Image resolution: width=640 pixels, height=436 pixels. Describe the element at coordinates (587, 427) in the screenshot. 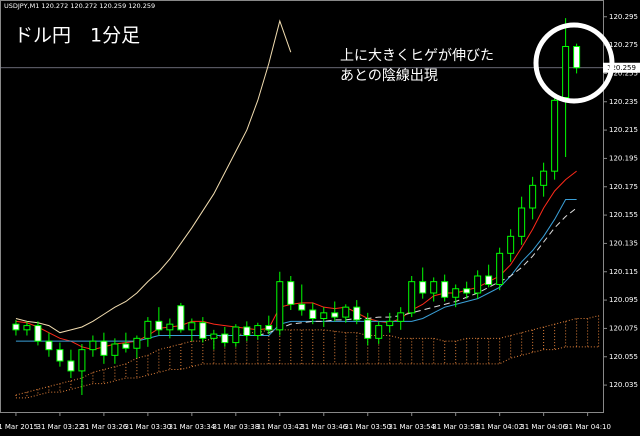

I see `x-tick-label: 31 Mar 04:10` at that location.